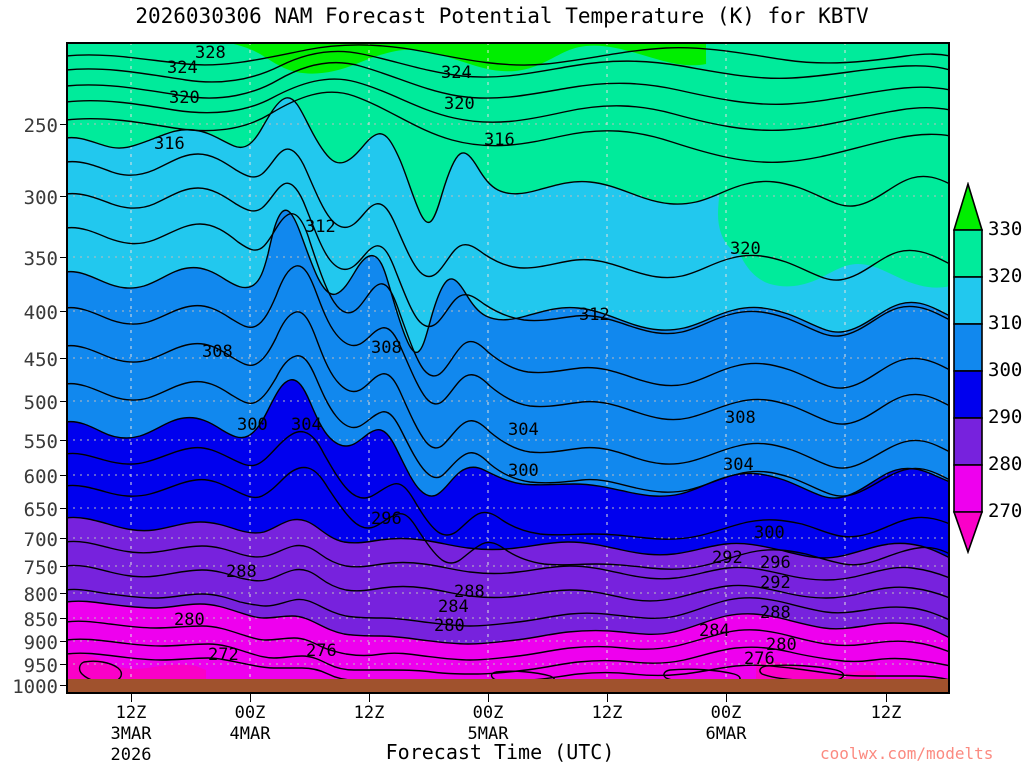  Describe the element at coordinates (508, 686) in the screenshot. I see `terrain-band` at that location.